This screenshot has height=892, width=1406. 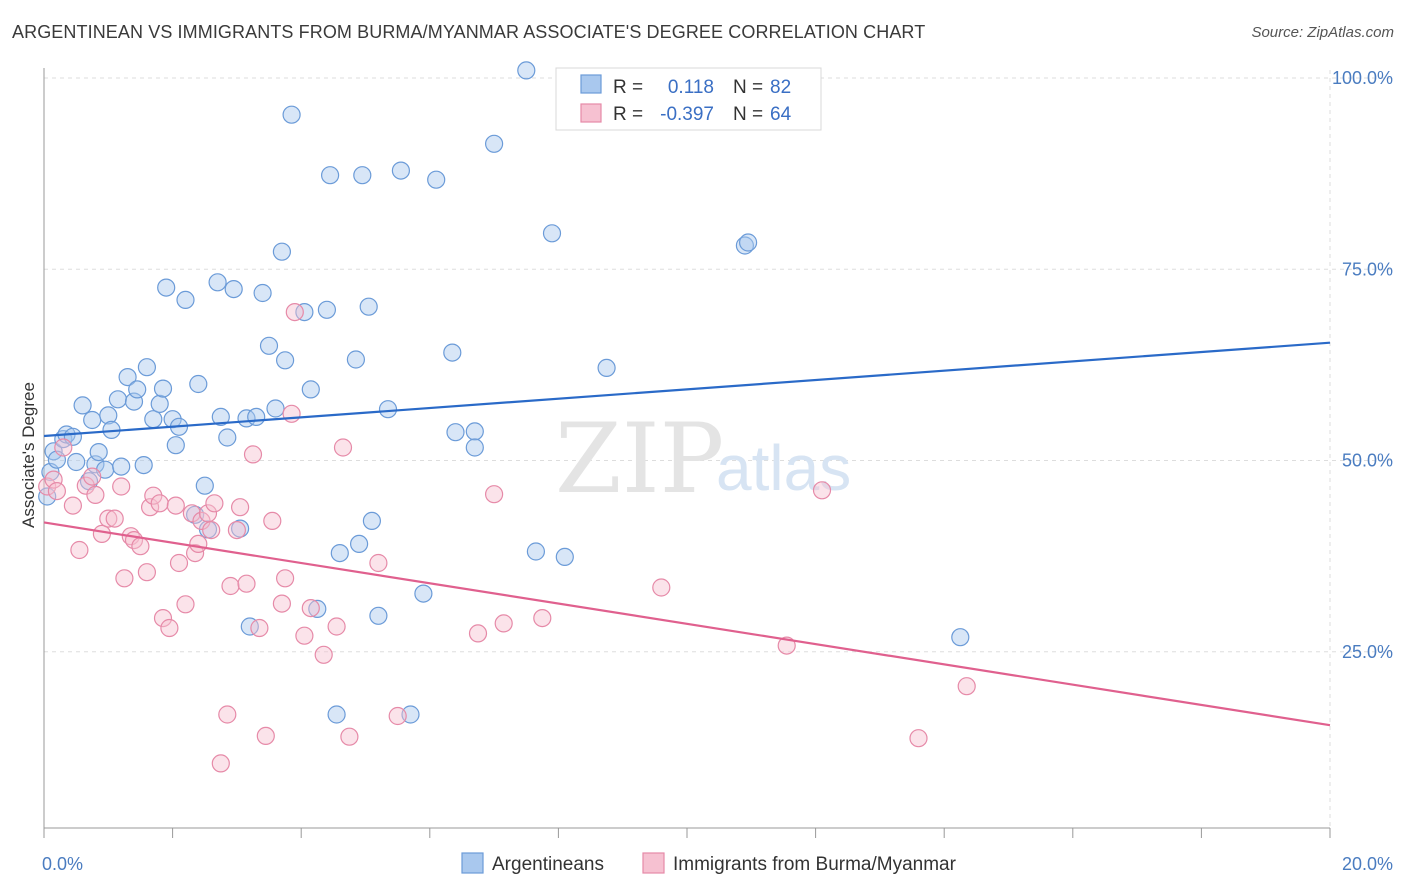 I want to click on legend-n-value-2: 64, so click(x=781, y=114).